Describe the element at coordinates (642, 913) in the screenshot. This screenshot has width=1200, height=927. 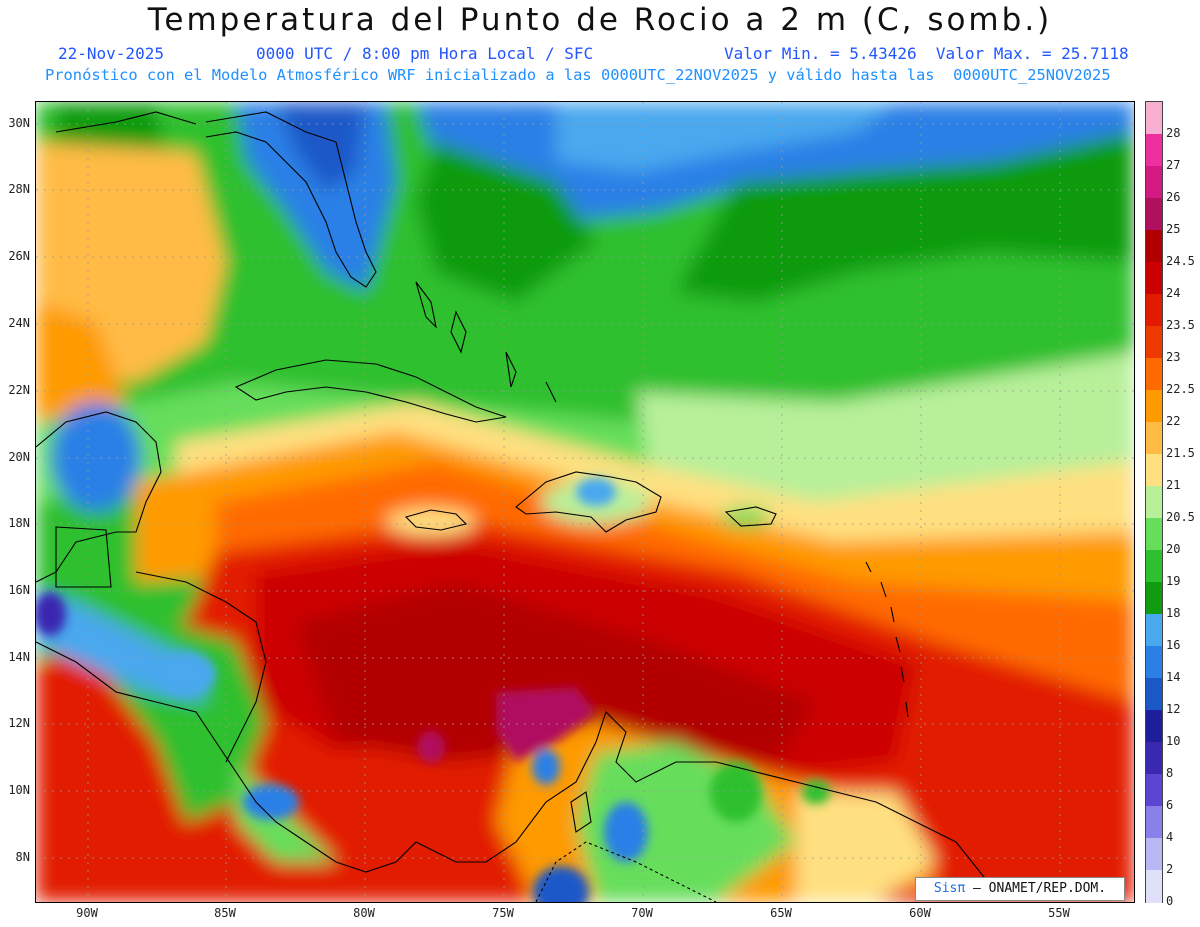
I see `lon-label: 70W` at that location.